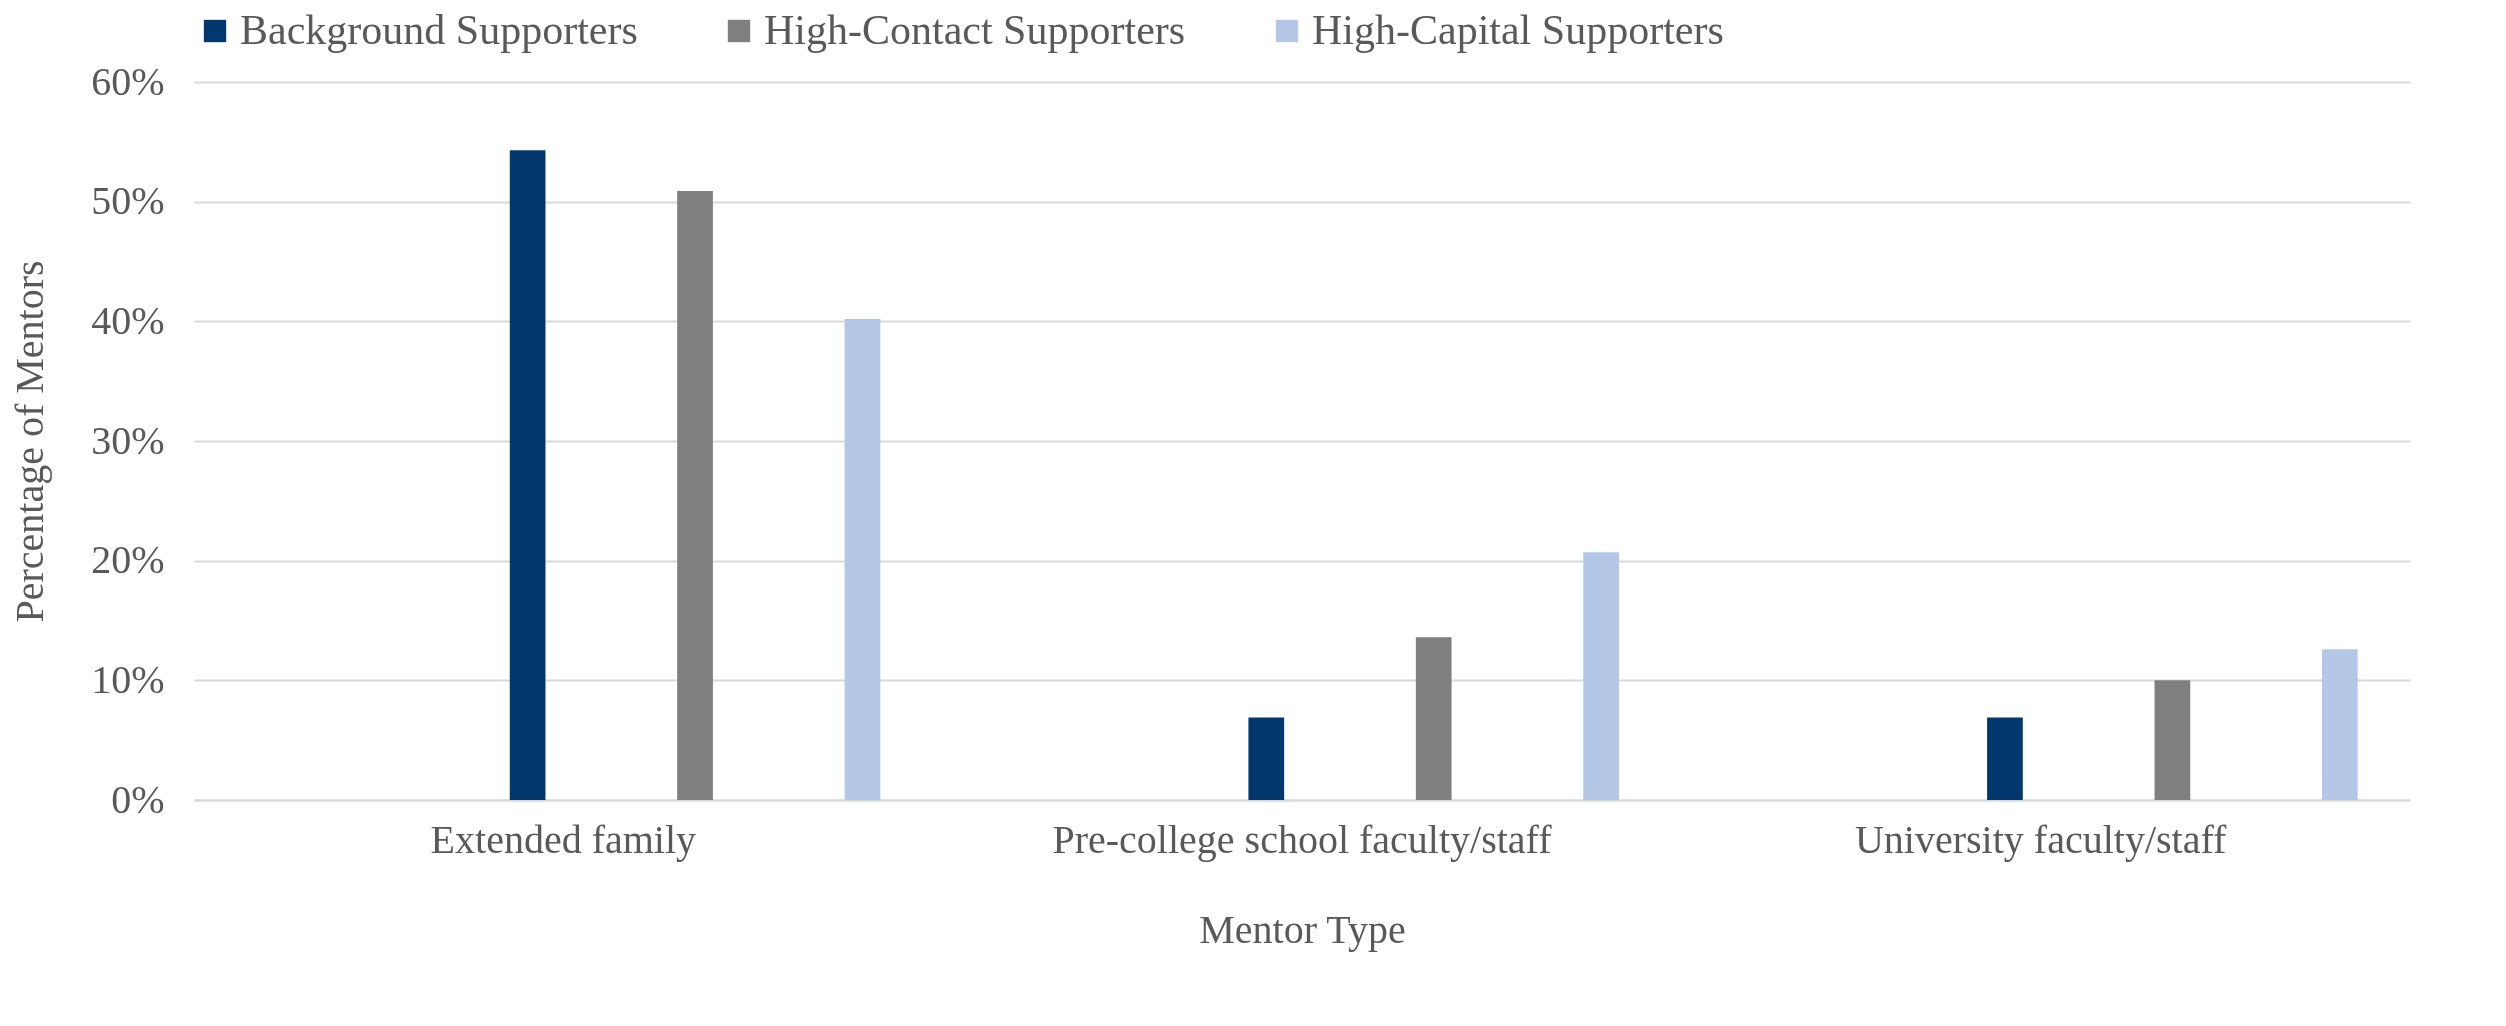 This screenshot has height=1026, width=2506. What do you see at coordinates (563, 839) in the screenshot?
I see `x-tick-label: Extended family` at bounding box center [563, 839].